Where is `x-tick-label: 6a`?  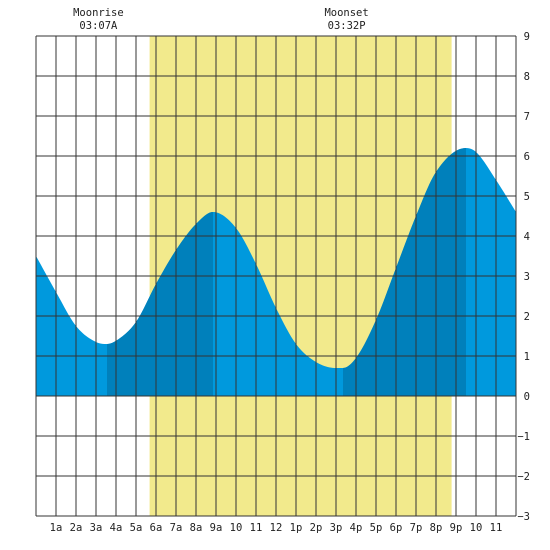
x-tick-label: 6a is located at coordinates (156, 528).